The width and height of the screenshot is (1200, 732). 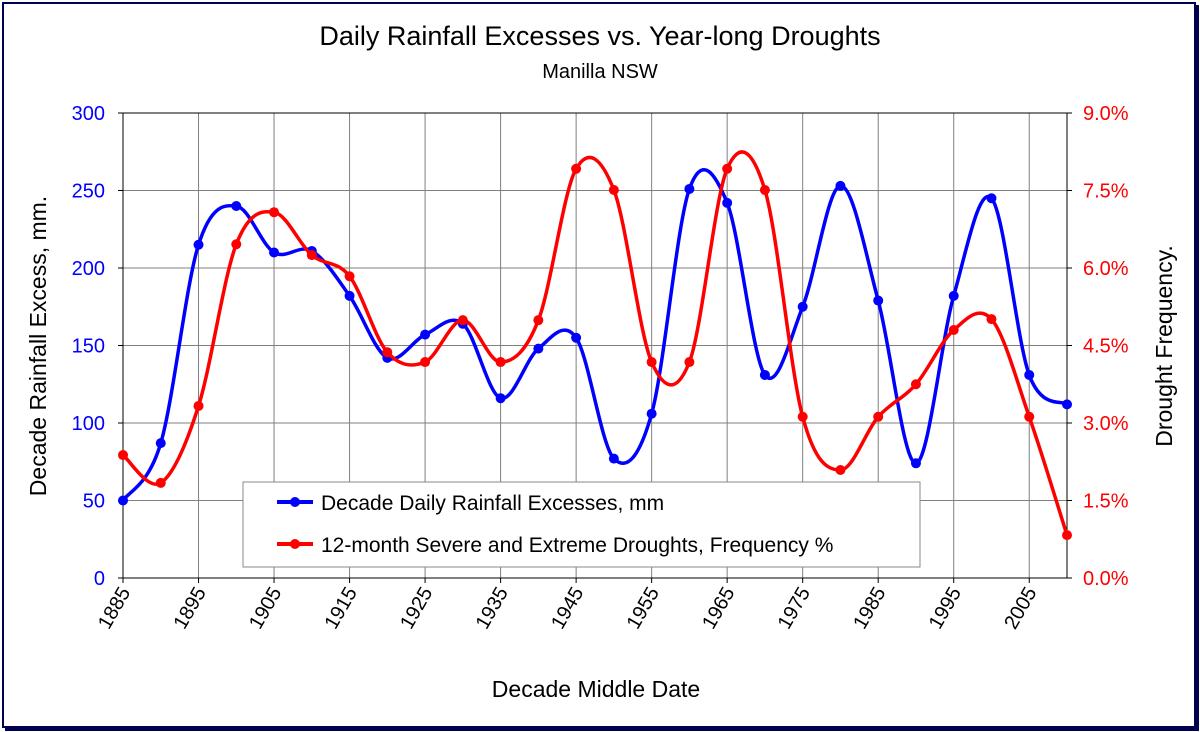 What do you see at coordinates (718, 609) in the screenshot?
I see `x-tick-label: 1965` at bounding box center [718, 609].